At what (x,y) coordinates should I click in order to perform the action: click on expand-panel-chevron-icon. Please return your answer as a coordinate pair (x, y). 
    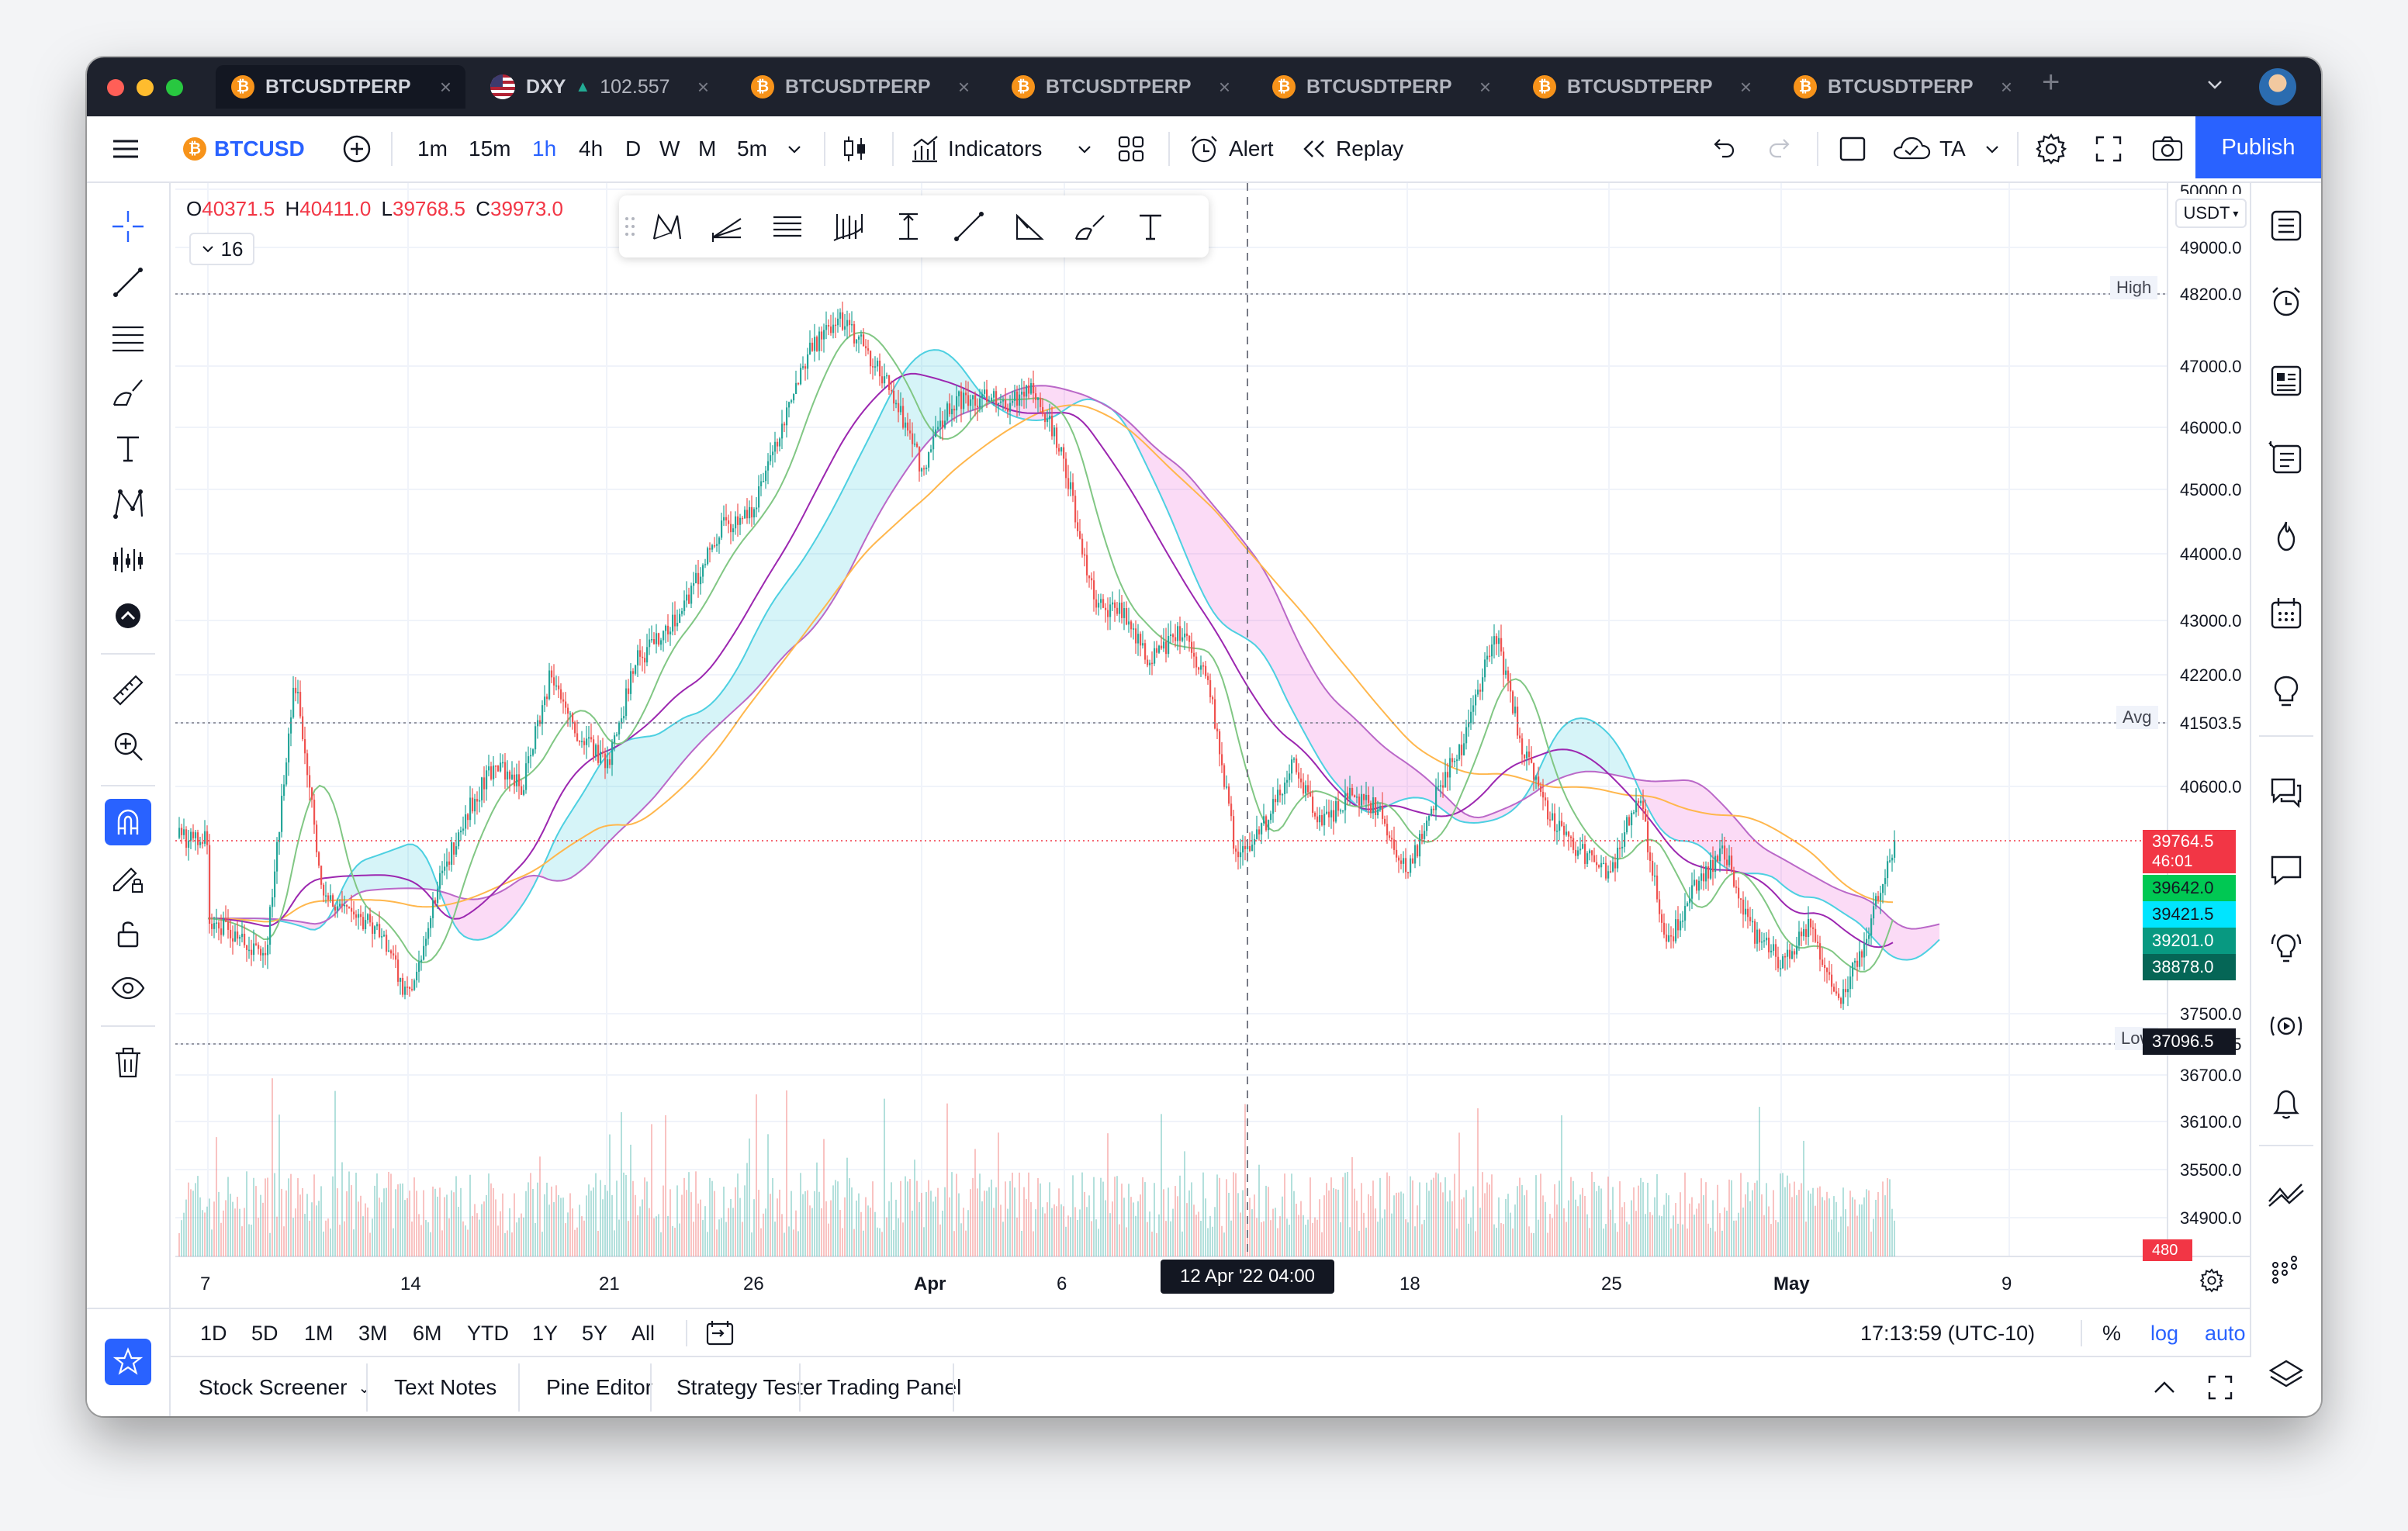
    Looking at the image, I should click on (2164, 1386).